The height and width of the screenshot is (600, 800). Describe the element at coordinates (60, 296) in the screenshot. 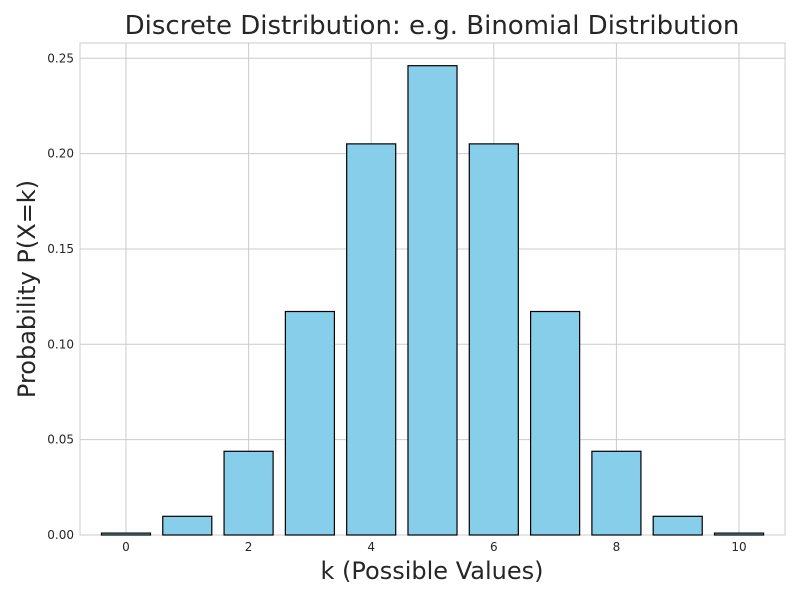

I see `y-axis-ticks: 0.00 0.05 0.10 0.15 0.20 0.25` at that location.